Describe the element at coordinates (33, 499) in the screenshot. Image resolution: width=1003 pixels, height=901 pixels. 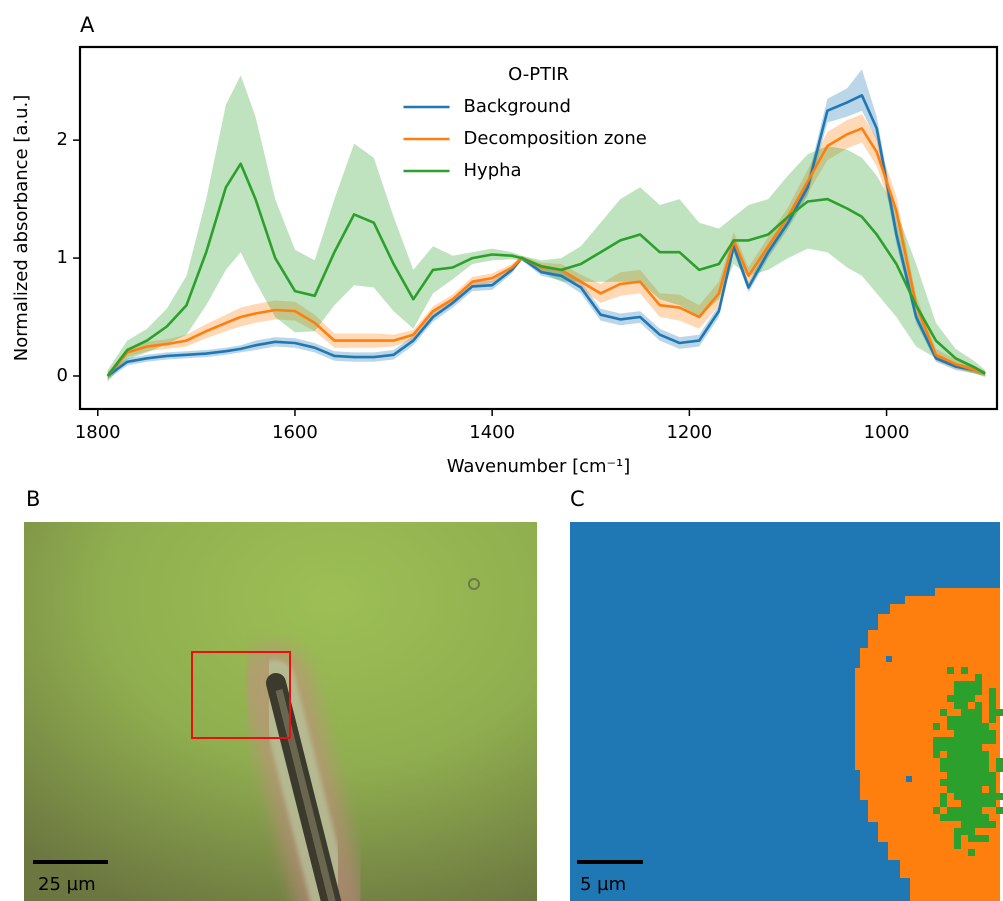
I see `panel-label: B` at that location.